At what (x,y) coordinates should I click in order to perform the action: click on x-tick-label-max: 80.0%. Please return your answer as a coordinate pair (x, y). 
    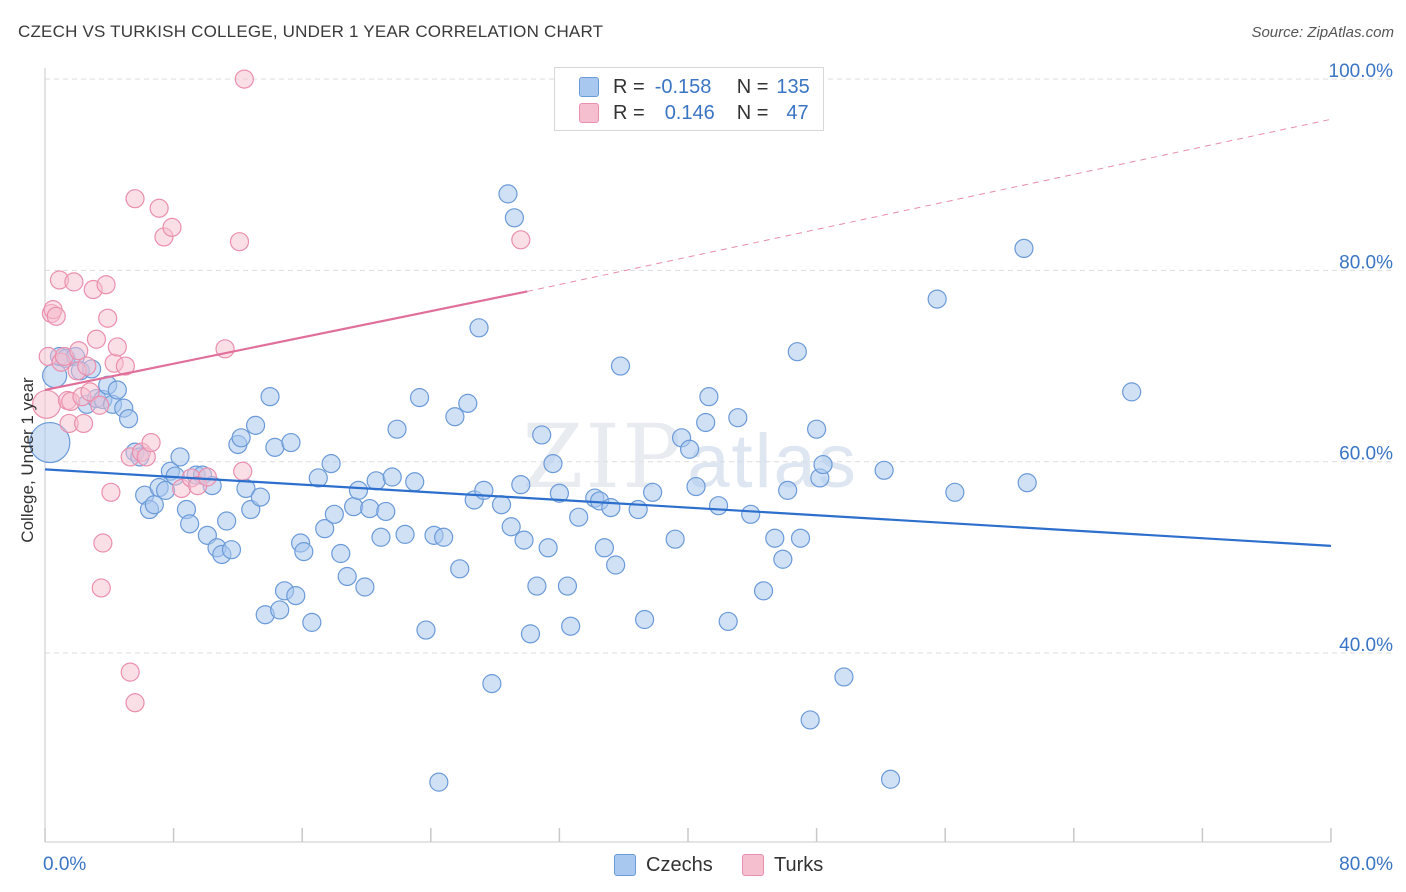
    Looking at the image, I should click on (1366, 864).